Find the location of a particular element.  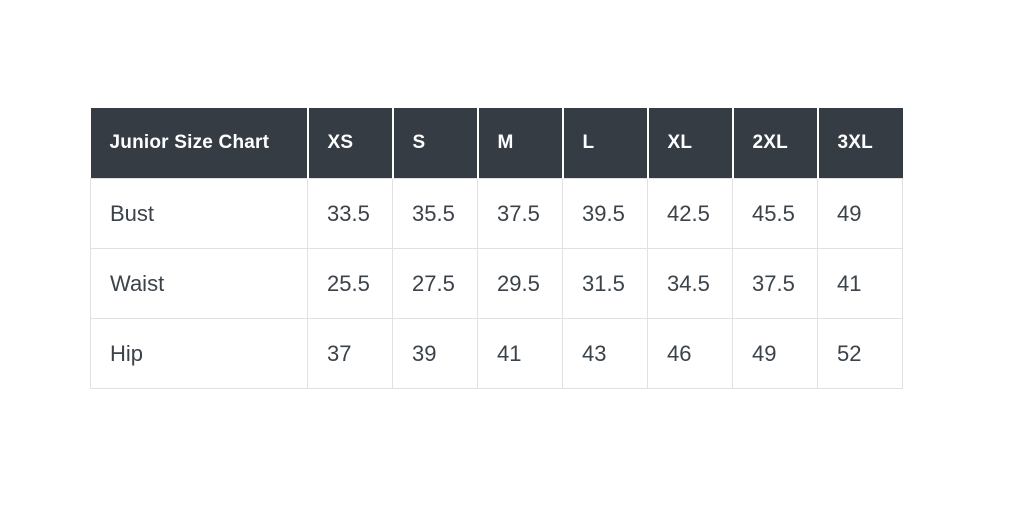

column-header-xl: XL is located at coordinates (689, 143).